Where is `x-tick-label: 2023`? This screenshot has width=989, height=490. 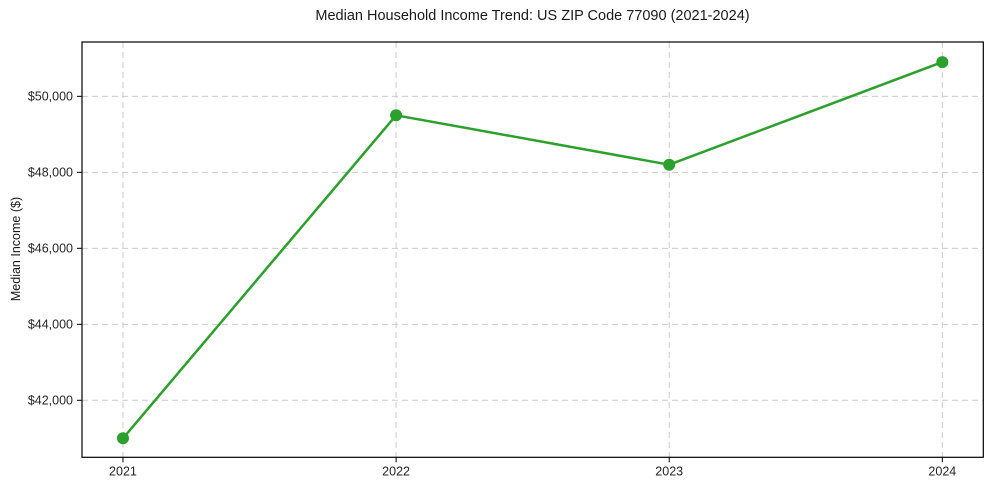 x-tick-label: 2023 is located at coordinates (669, 471).